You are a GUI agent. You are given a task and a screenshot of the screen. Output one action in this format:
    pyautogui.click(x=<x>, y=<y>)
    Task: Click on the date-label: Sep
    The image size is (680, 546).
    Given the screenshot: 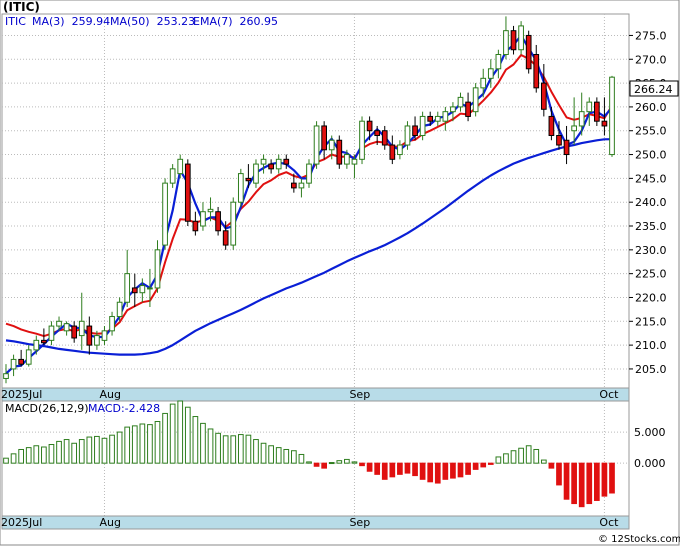 What is the action you would take?
    pyautogui.click(x=359, y=522)
    